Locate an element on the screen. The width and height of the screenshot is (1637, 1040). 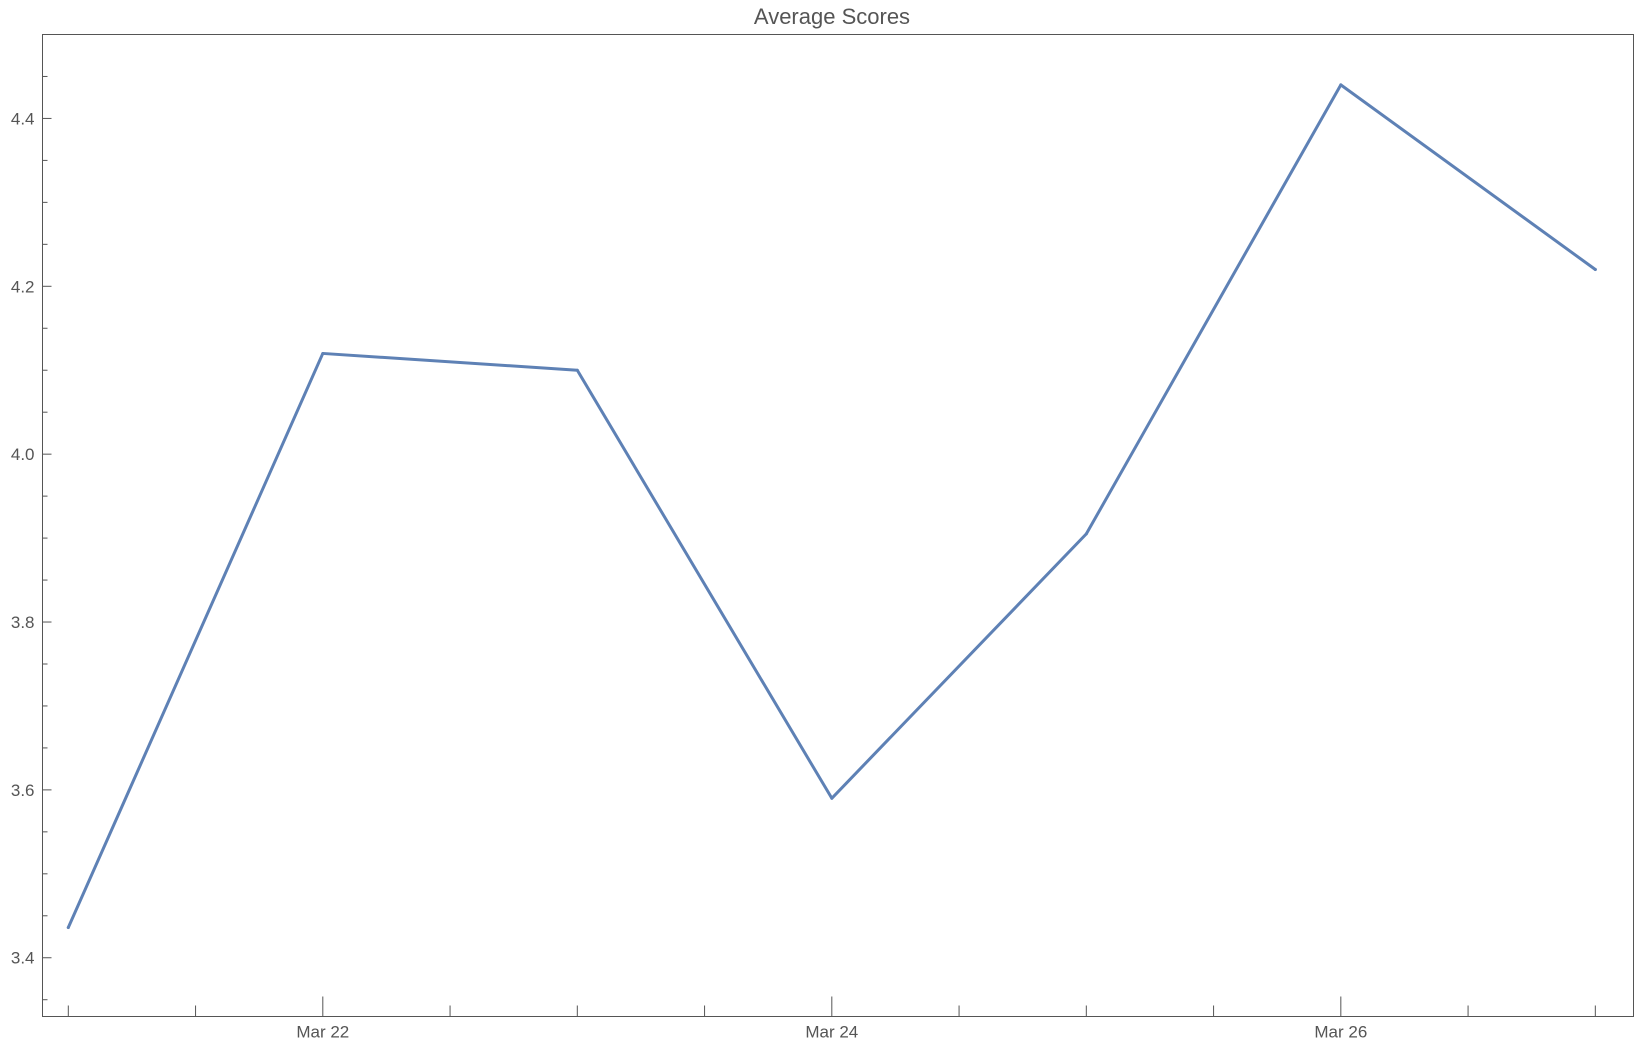
y-tick-label: 3.4 is located at coordinates (23, 958).